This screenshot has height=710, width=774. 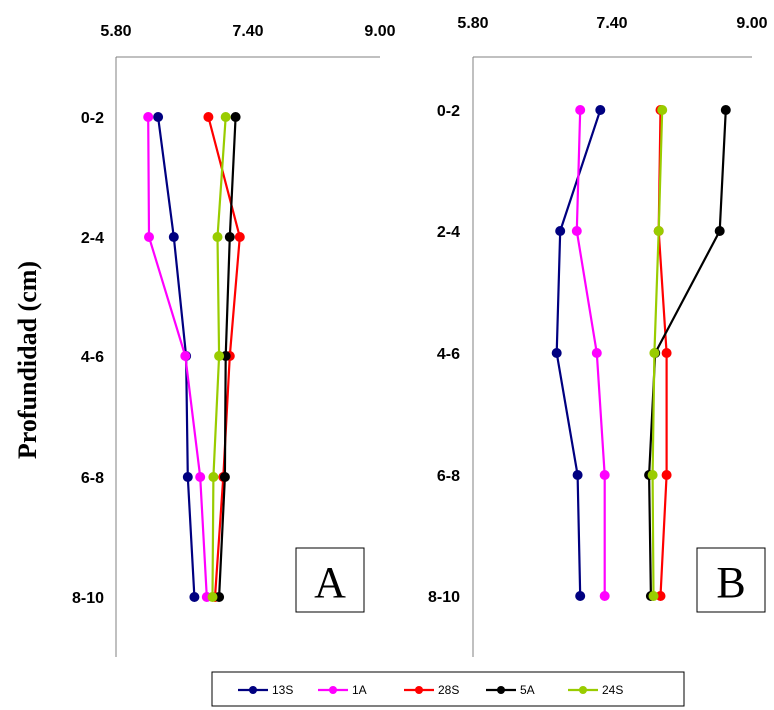 I want to click on legend-marker-13s, so click(x=253, y=690).